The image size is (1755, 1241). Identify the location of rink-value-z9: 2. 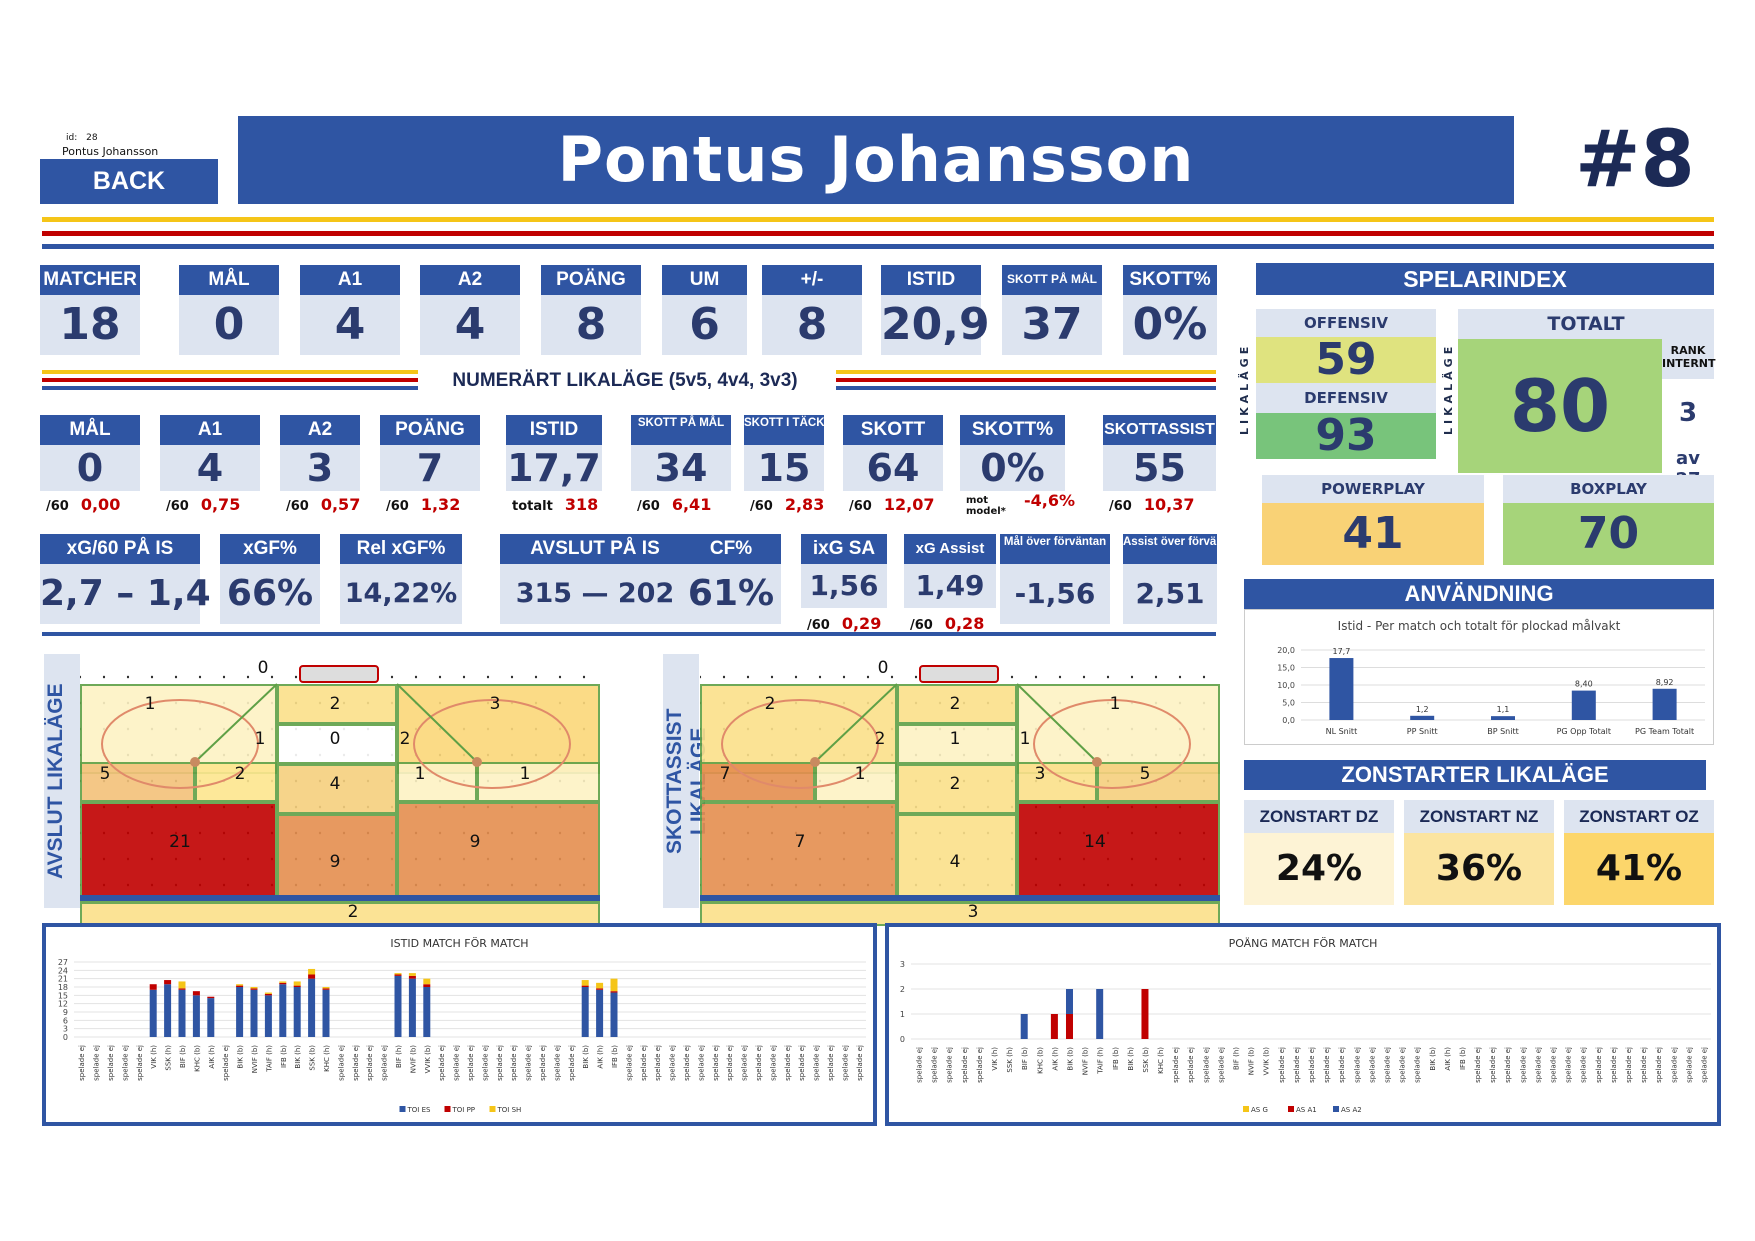
(955, 784).